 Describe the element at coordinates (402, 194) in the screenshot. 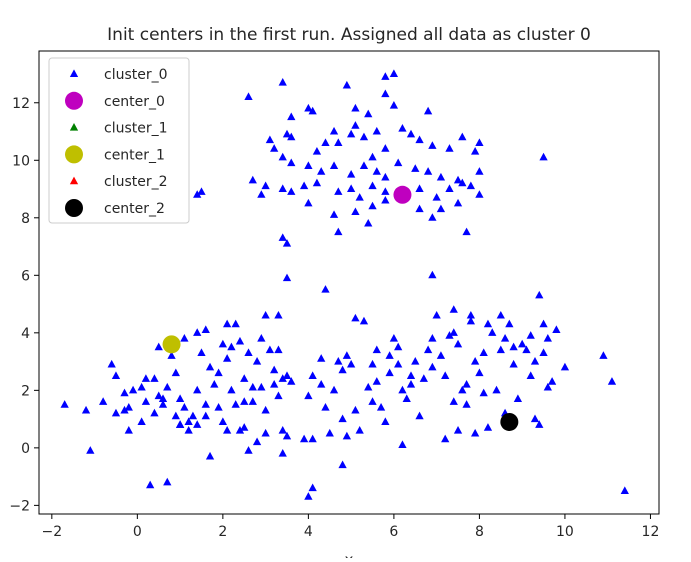

I see `center_0-marker` at that location.